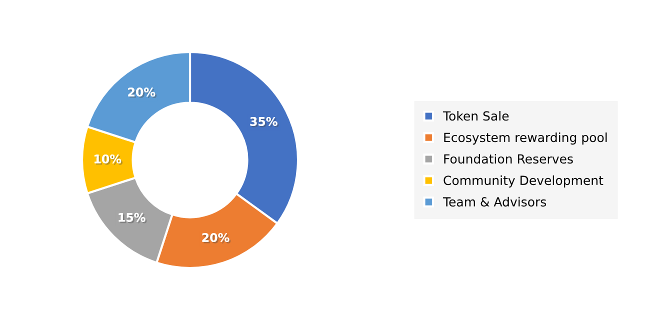 The width and height of the screenshot is (663, 334). Describe the element at coordinates (475, 116) in the screenshot. I see `legend-label: Token Sale` at that location.